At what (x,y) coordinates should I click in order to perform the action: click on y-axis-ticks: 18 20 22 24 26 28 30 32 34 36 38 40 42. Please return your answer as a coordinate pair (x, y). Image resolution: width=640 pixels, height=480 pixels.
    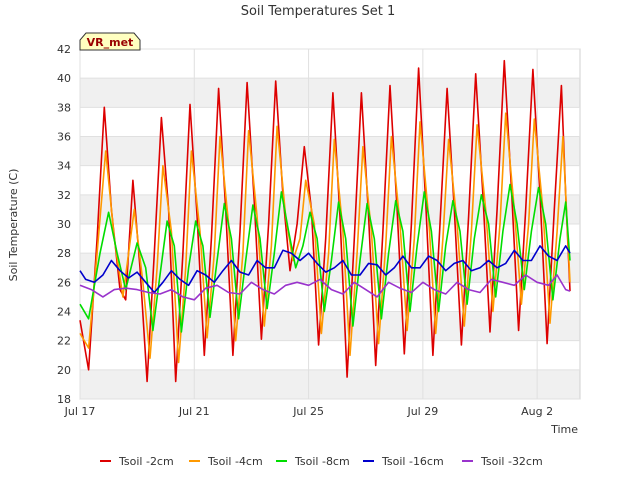
    Looking at the image, I should click on (64, 224).